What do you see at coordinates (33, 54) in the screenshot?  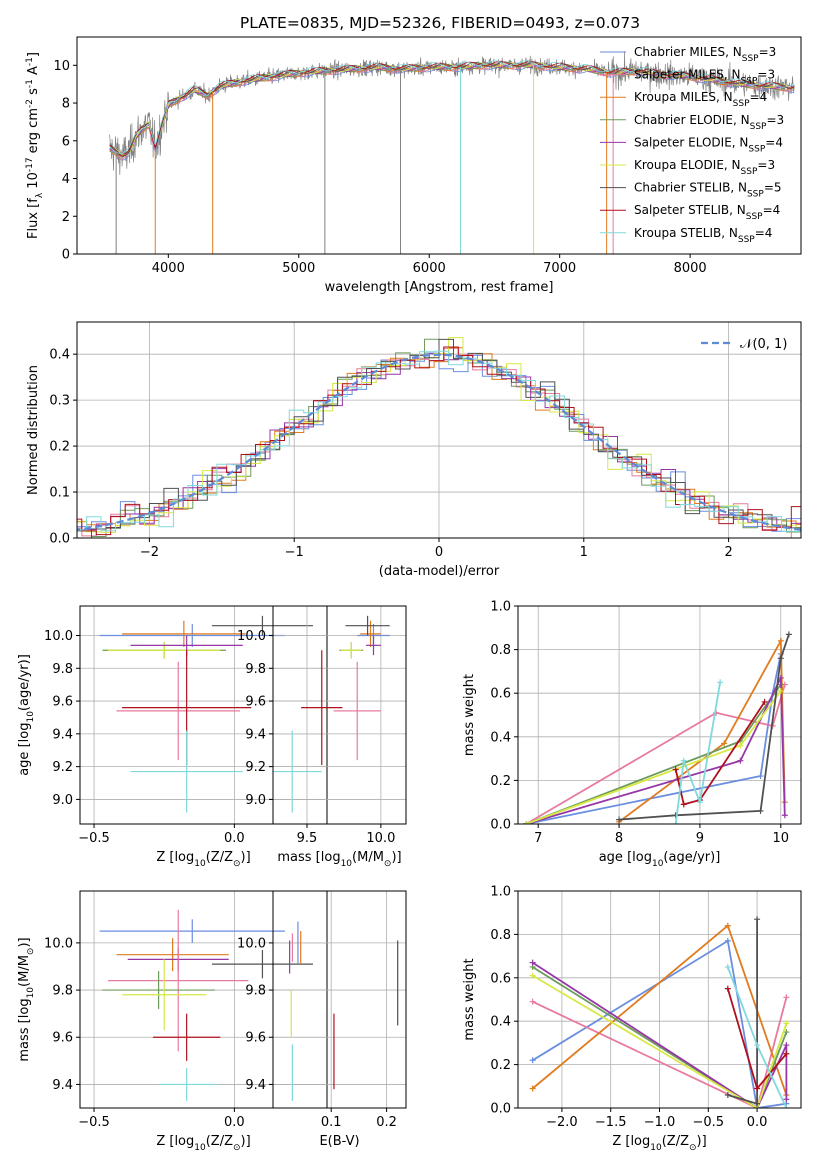 I see `label-part: ]` at bounding box center [33, 54].